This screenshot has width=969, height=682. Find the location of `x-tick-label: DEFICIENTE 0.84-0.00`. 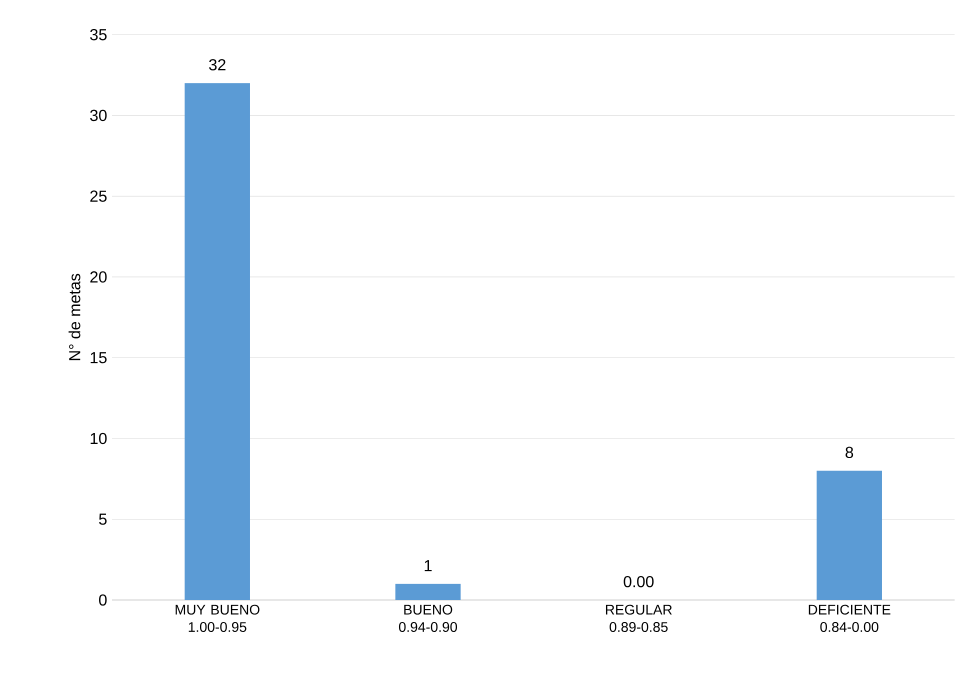

x-tick-label: DEFICIENTE 0.84-0.00 is located at coordinates (849, 618).